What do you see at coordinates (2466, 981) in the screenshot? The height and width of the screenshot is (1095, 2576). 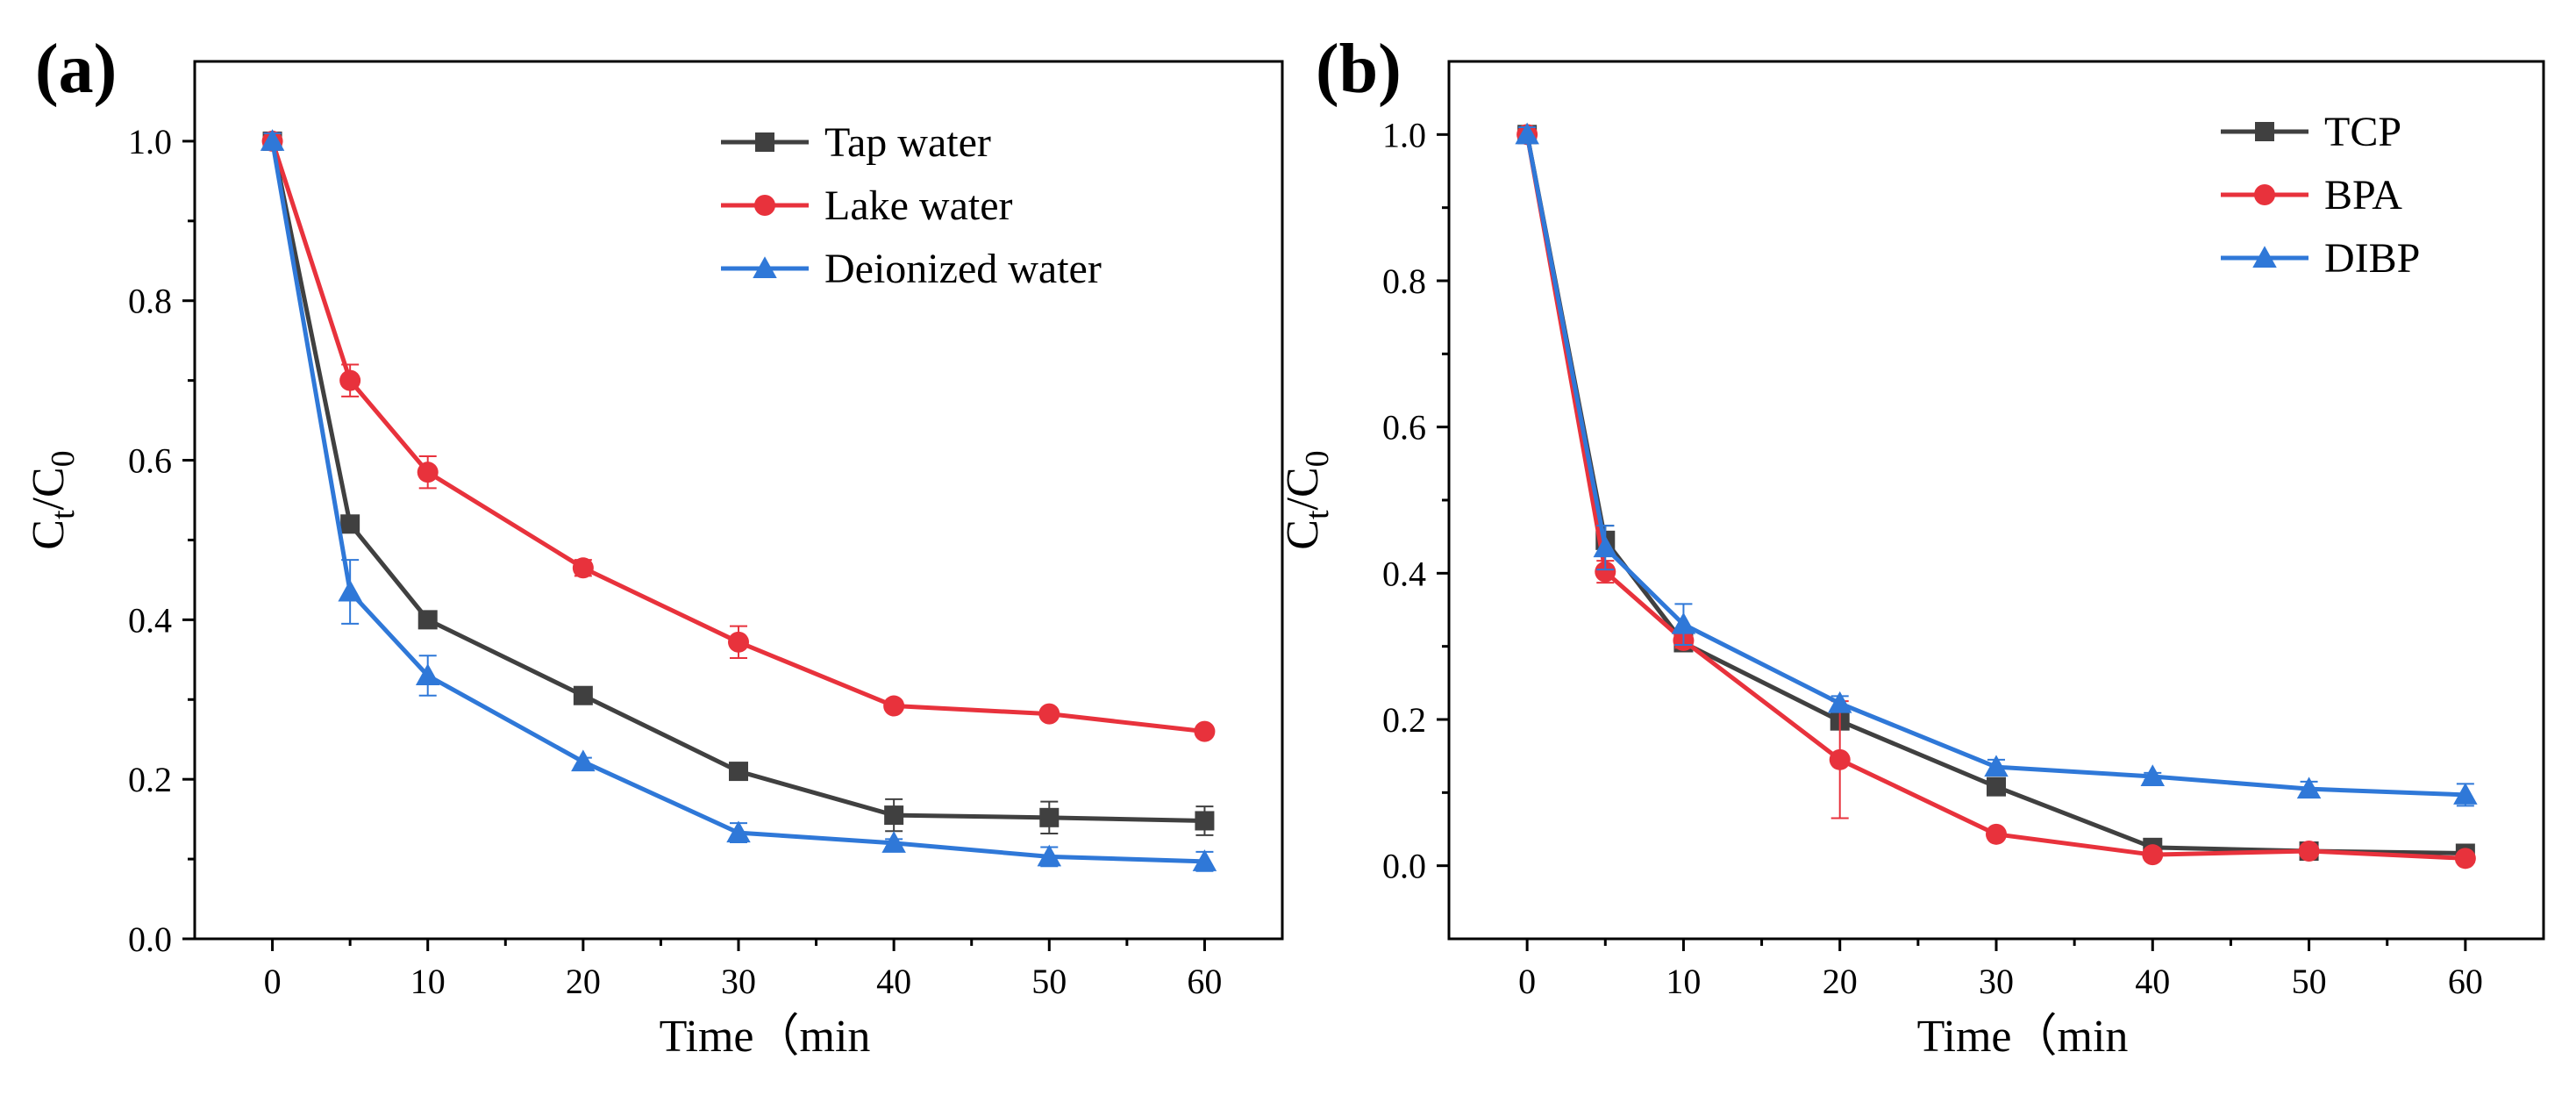 I see `x-tick-label-b: 60` at bounding box center [2466, 981].